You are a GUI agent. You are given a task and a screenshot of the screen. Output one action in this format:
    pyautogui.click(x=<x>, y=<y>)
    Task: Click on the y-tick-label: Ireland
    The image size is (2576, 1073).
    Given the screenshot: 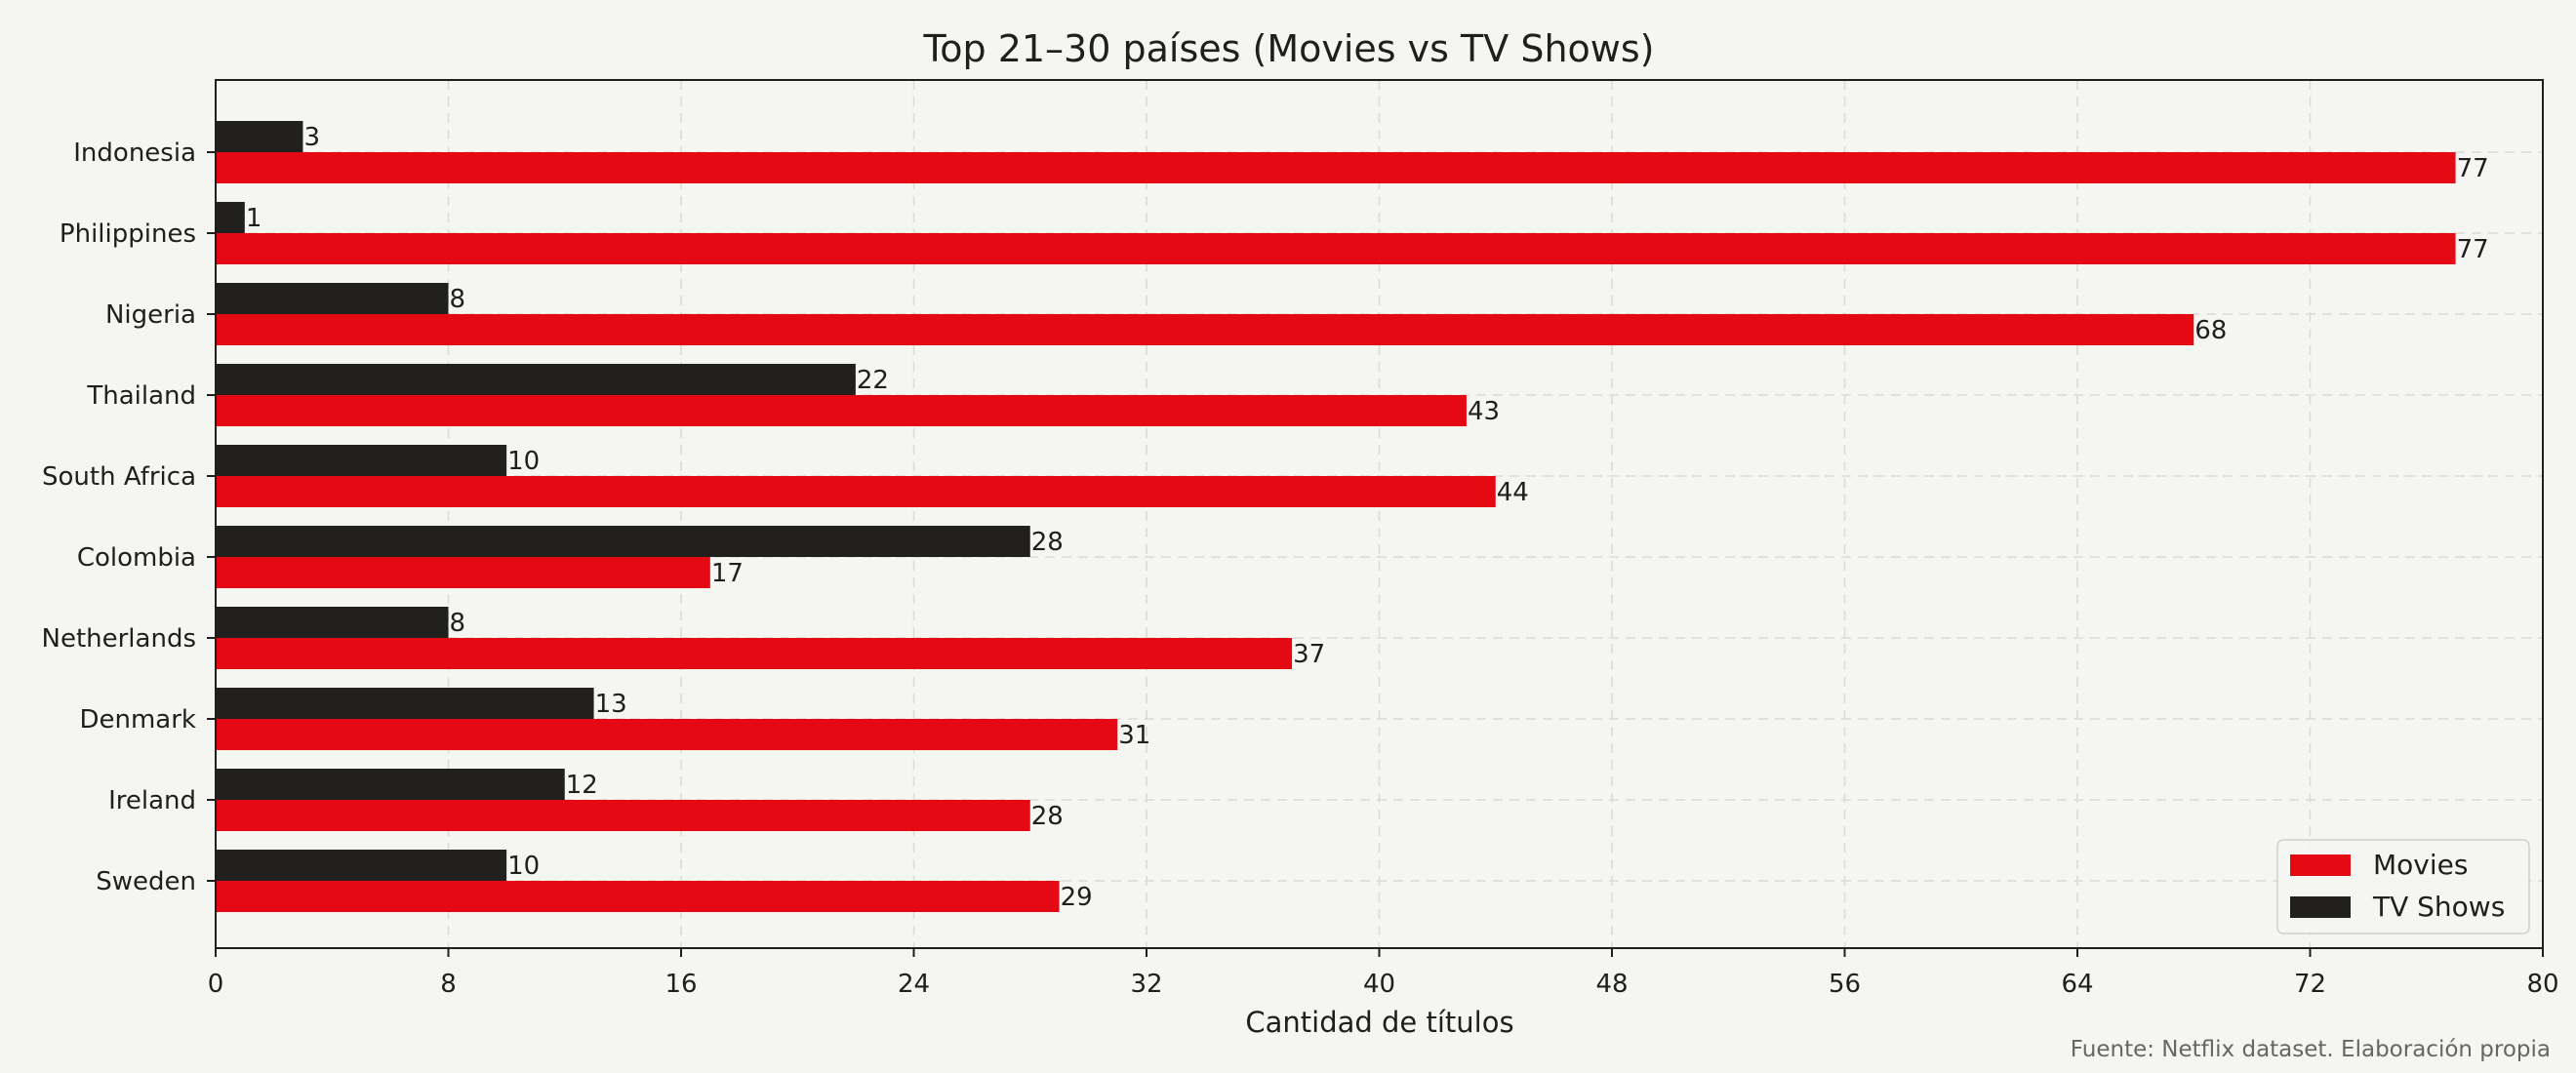 What is the action you would take?
    pyautogui.click(x=152, y=800)
    